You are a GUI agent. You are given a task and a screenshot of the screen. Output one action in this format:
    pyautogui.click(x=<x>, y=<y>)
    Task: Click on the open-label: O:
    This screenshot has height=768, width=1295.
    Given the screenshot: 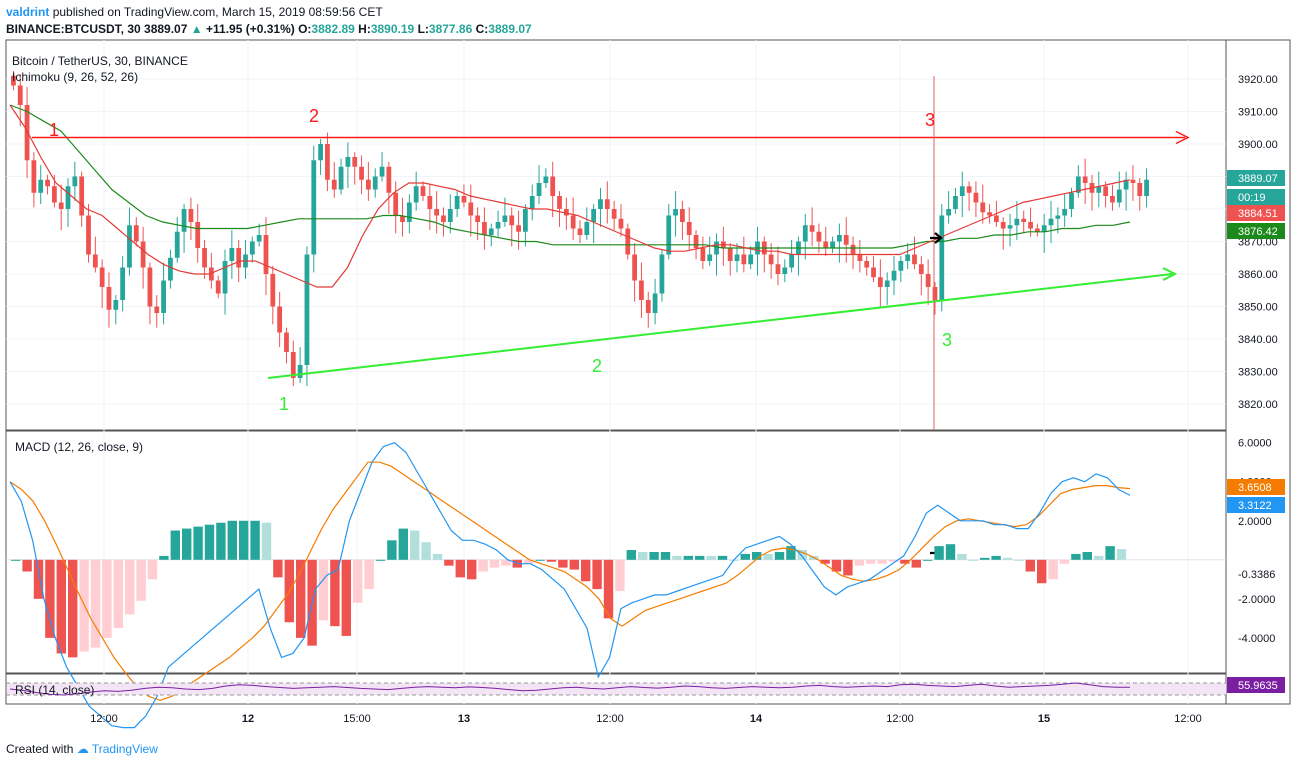 What is the action you would take?
    pyautogui.click(x=305, y=29)
    